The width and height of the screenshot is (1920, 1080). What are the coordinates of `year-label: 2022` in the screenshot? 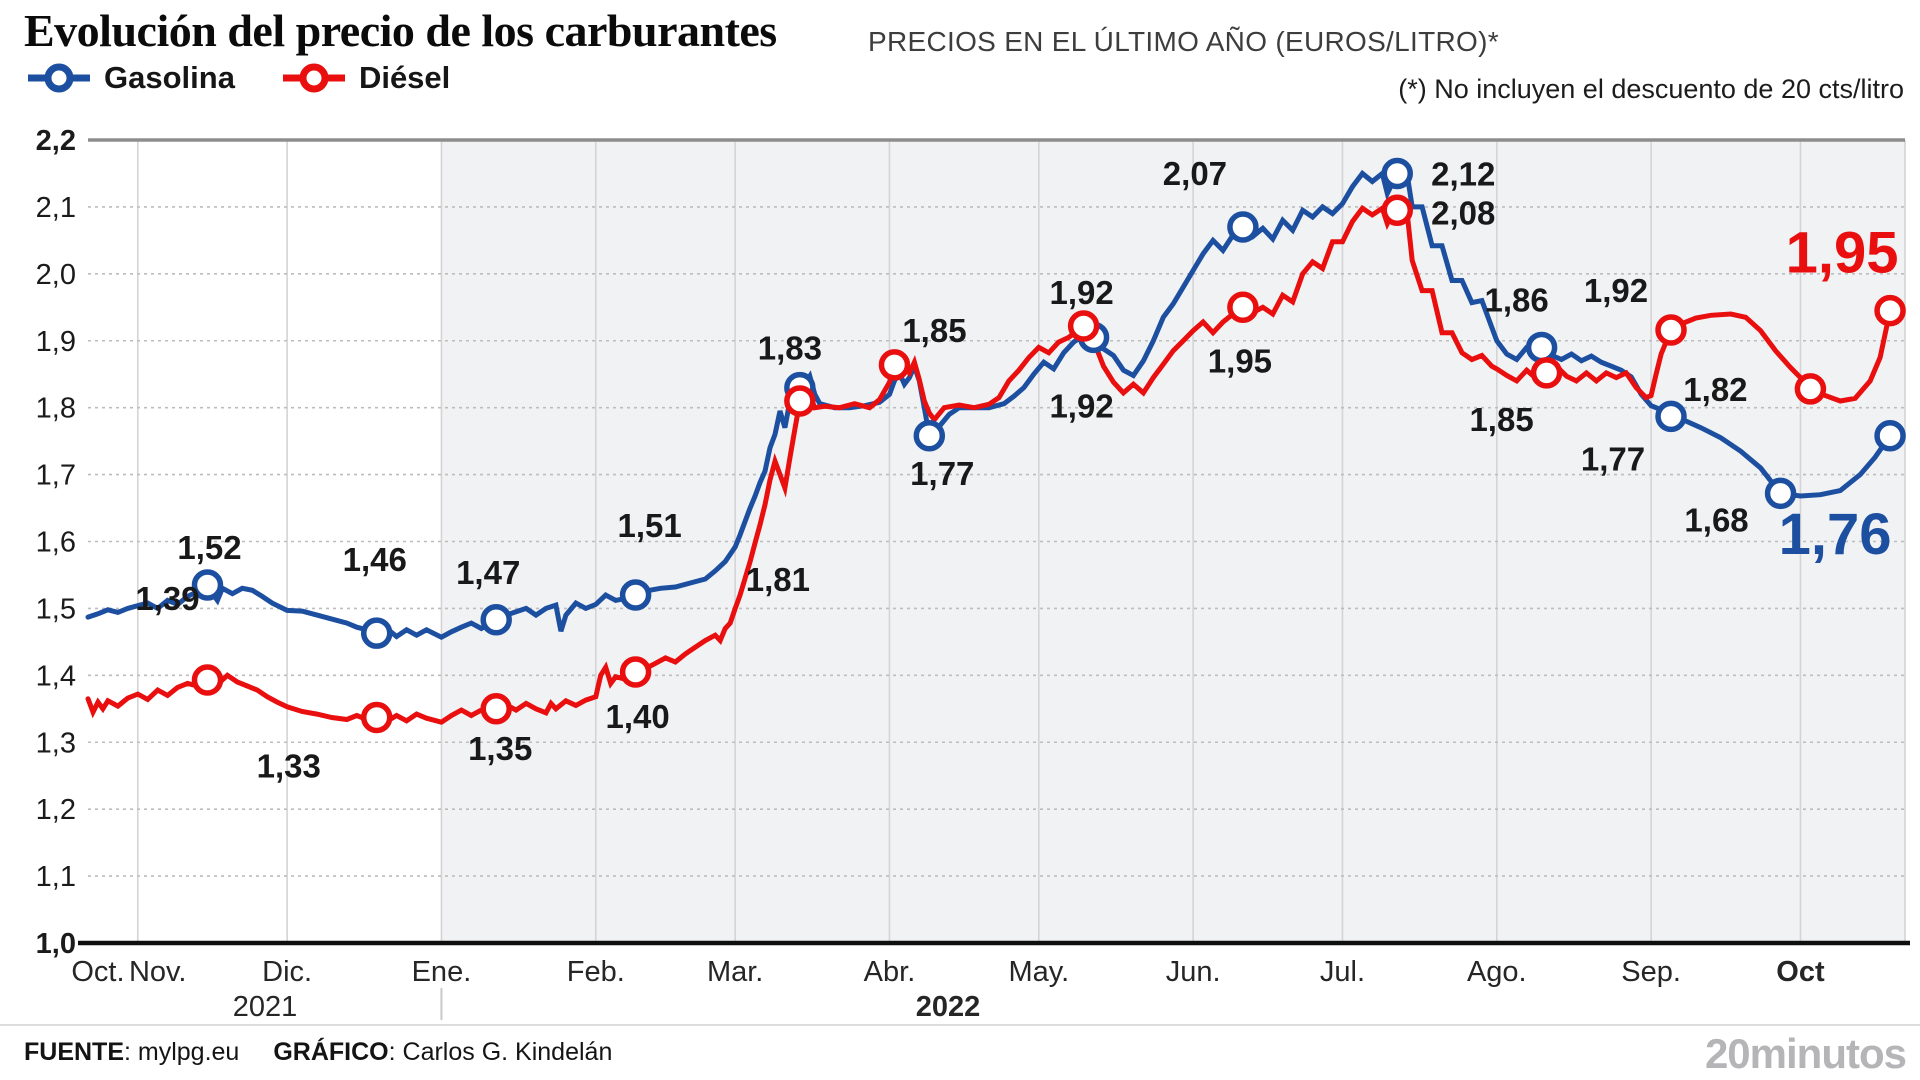 It's located at (948, 1007).